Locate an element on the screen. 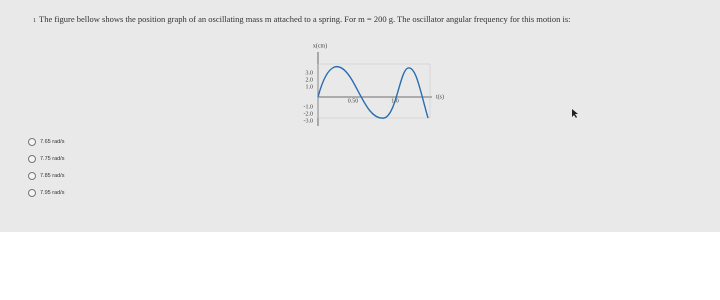 Image resolution: width=720 pixels, height=300 pixels. grid is located at coordinates (374, 91).